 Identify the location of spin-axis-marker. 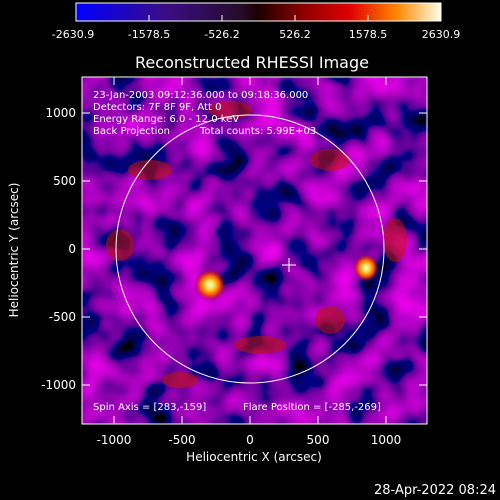
(289, 265).